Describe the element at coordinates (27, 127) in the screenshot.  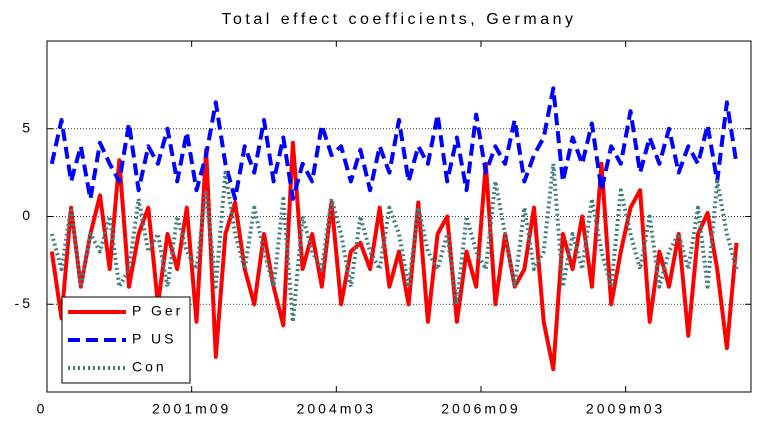
I see `y-tick-label: 5` at that location.